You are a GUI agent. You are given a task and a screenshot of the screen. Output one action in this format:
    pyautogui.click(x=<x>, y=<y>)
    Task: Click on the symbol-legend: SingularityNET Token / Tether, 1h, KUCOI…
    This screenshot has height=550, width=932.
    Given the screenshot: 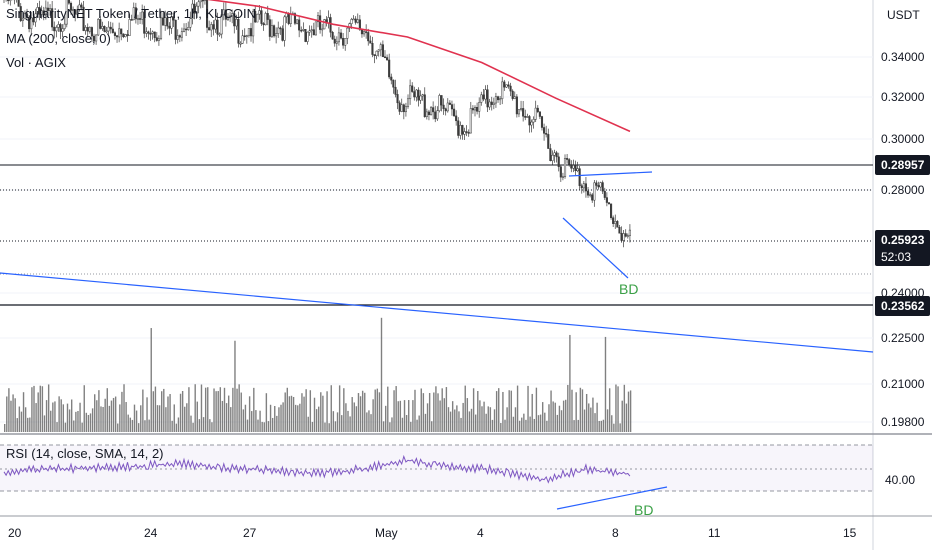 What is the action you would take?
    pyautogui.click(x=131, y=13)
    